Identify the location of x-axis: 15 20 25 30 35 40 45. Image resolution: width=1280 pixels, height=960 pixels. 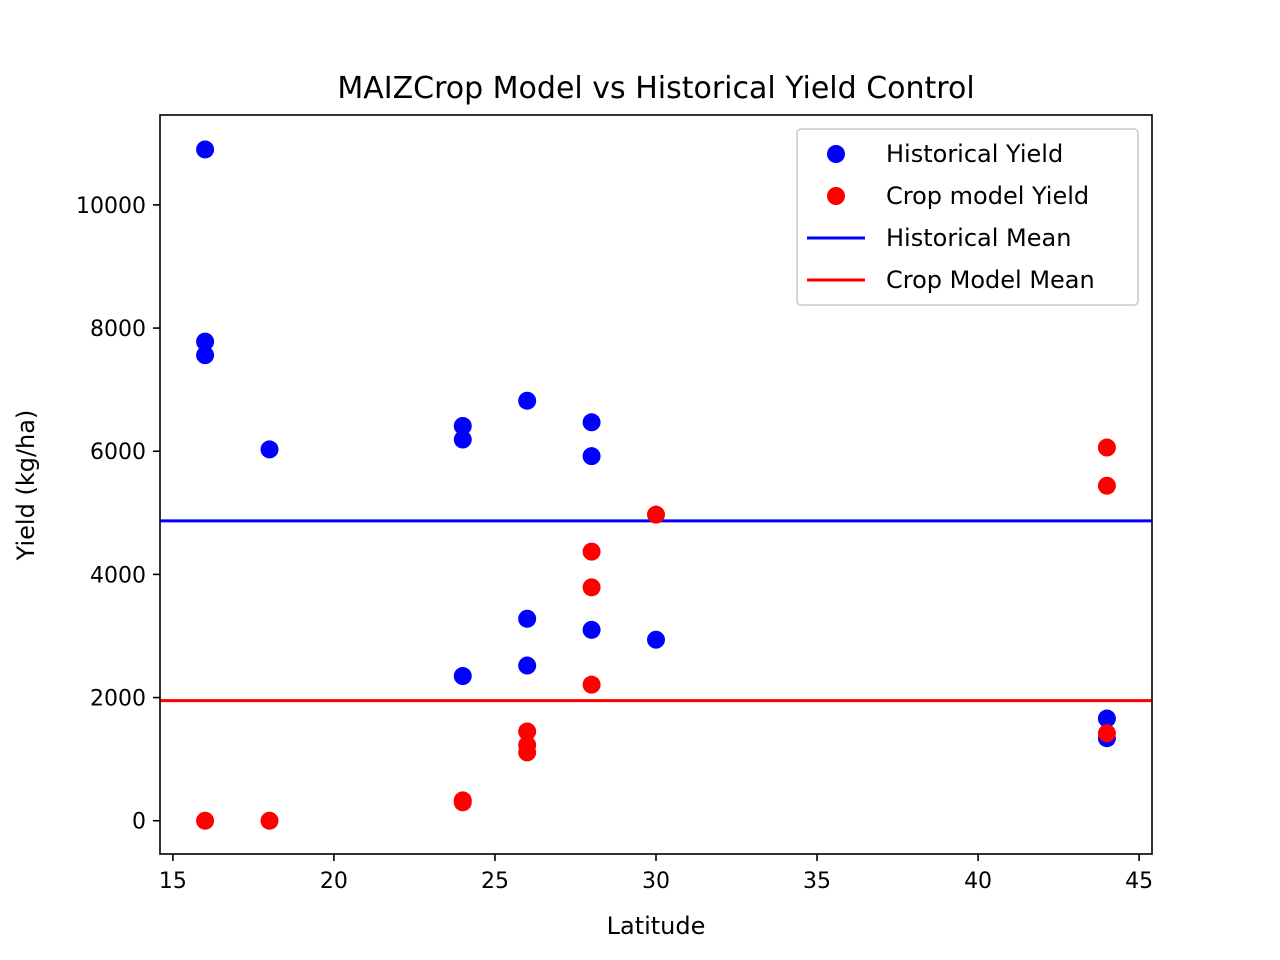
(656, 874).